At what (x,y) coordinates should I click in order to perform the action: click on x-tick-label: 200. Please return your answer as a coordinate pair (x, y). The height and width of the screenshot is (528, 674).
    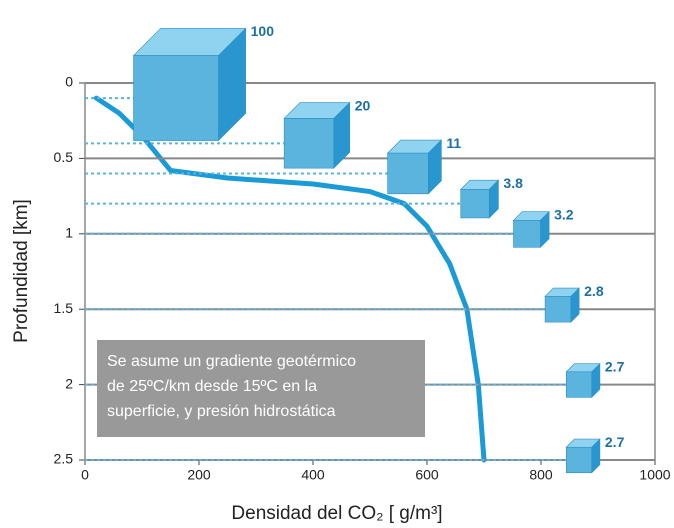
    Looking at the image, I should click on (199, 475).